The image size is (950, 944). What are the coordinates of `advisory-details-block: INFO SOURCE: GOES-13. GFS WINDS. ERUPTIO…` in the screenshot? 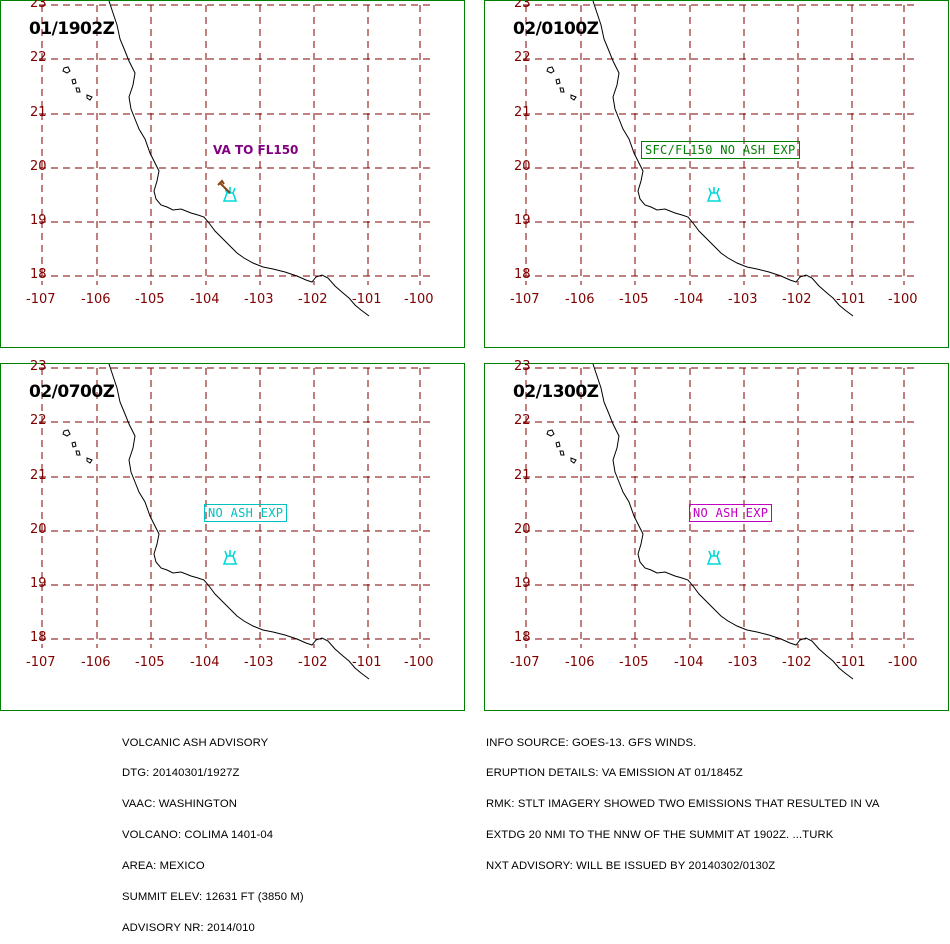 It's located at (683, 799).